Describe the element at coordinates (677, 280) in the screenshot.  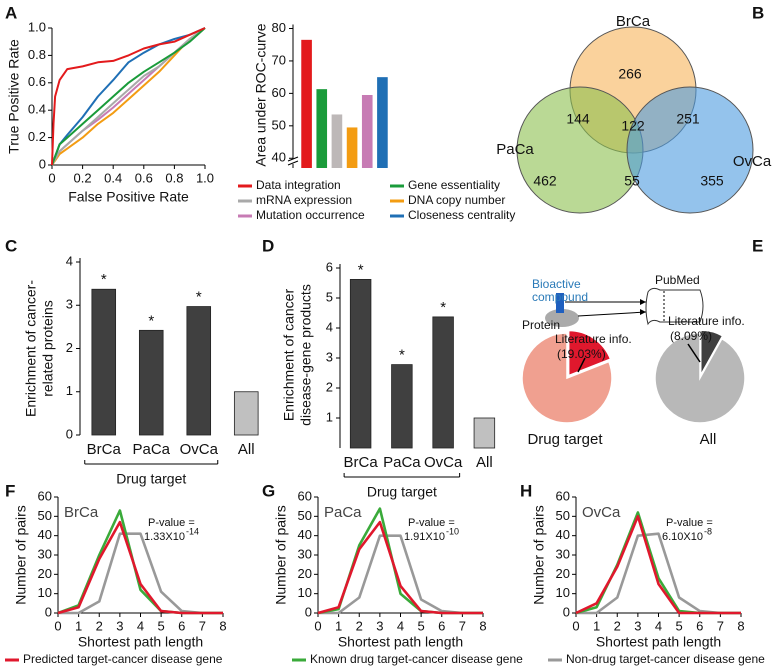
I see `diagram-label: PubMed` at that location.